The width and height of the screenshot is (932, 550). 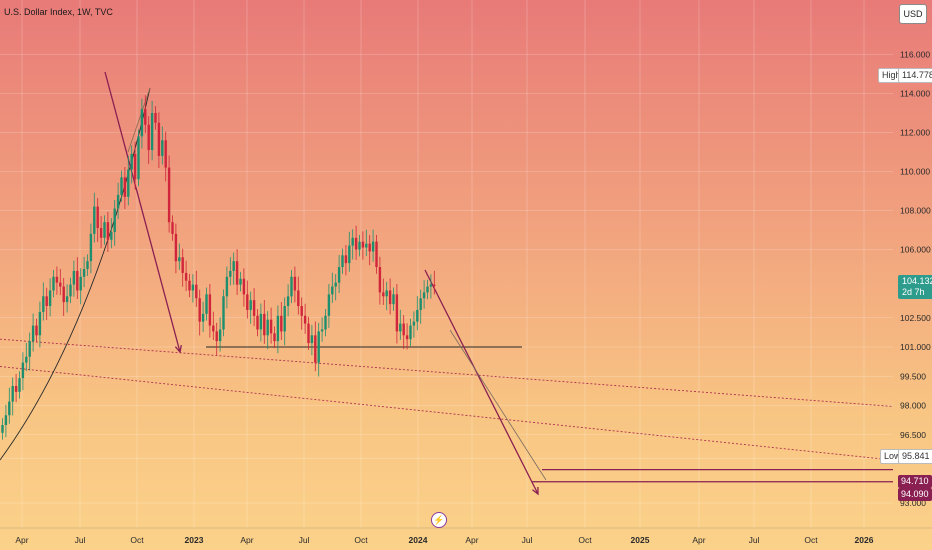 I want to click on price-tick-label: 112.000, so click(x=915, y=133).